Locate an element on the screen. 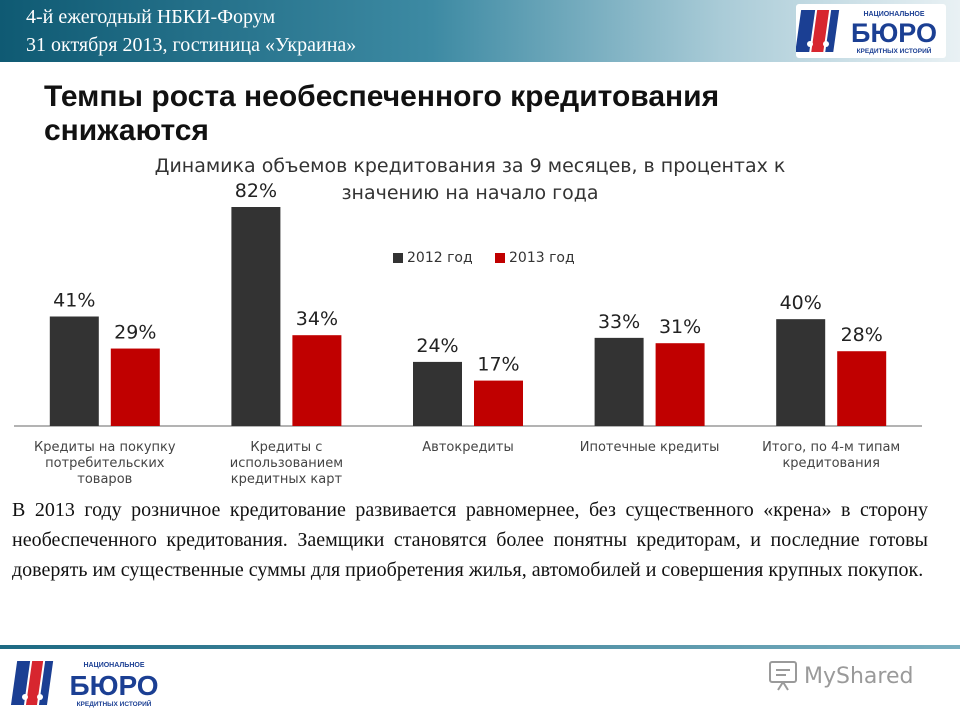  myshared-watermark: MyShared is located at coordinates (856, 676).